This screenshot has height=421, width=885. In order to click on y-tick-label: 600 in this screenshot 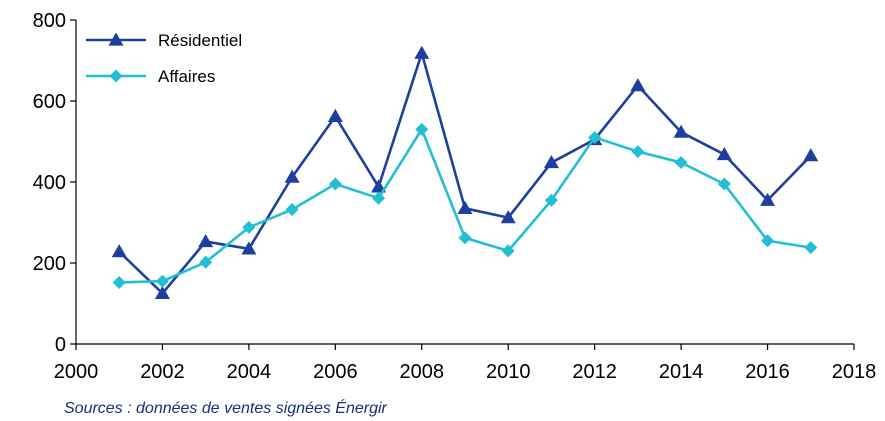, I will do `click(49, 102)`.